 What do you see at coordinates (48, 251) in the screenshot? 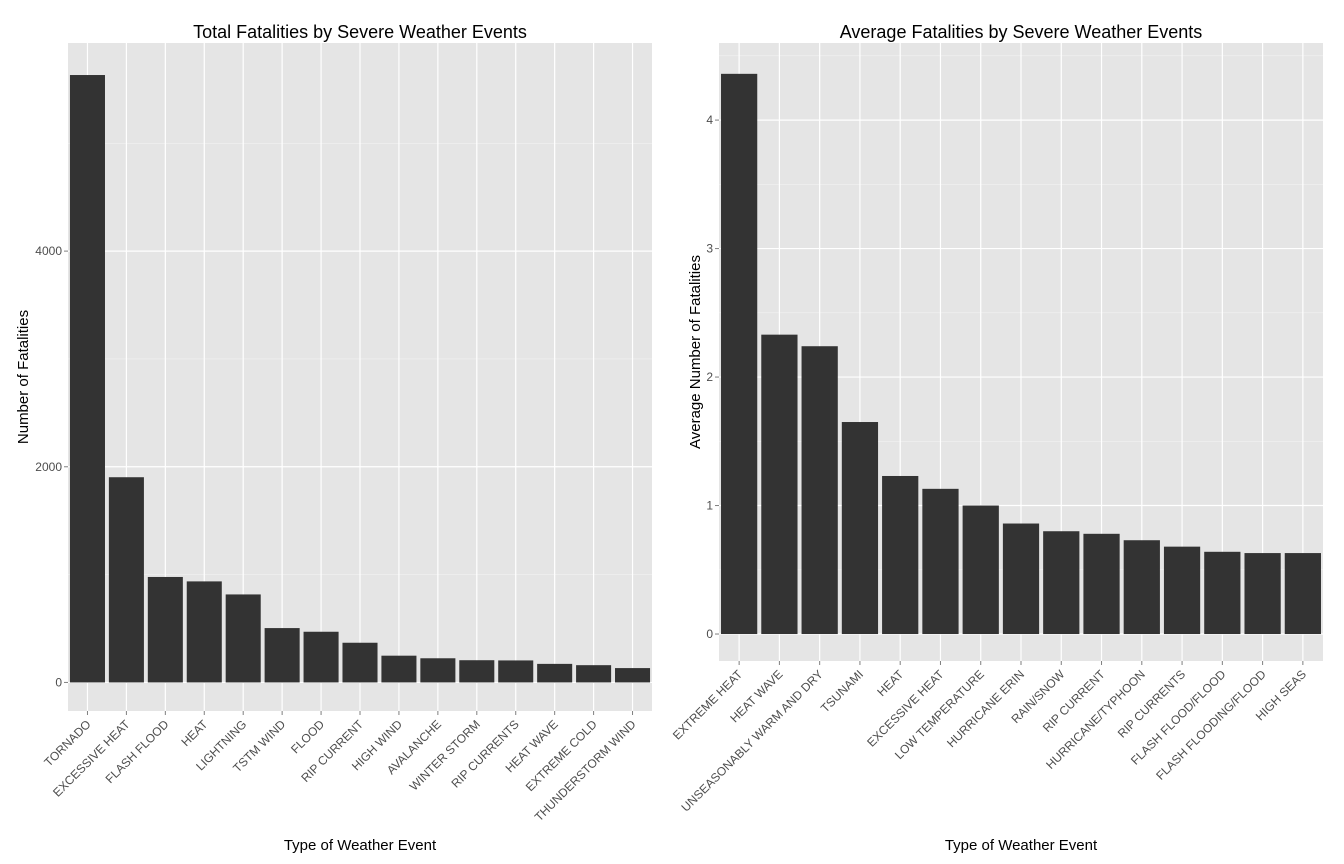
I see `y-tick-label: 4000` at bounding box center [48, 251].